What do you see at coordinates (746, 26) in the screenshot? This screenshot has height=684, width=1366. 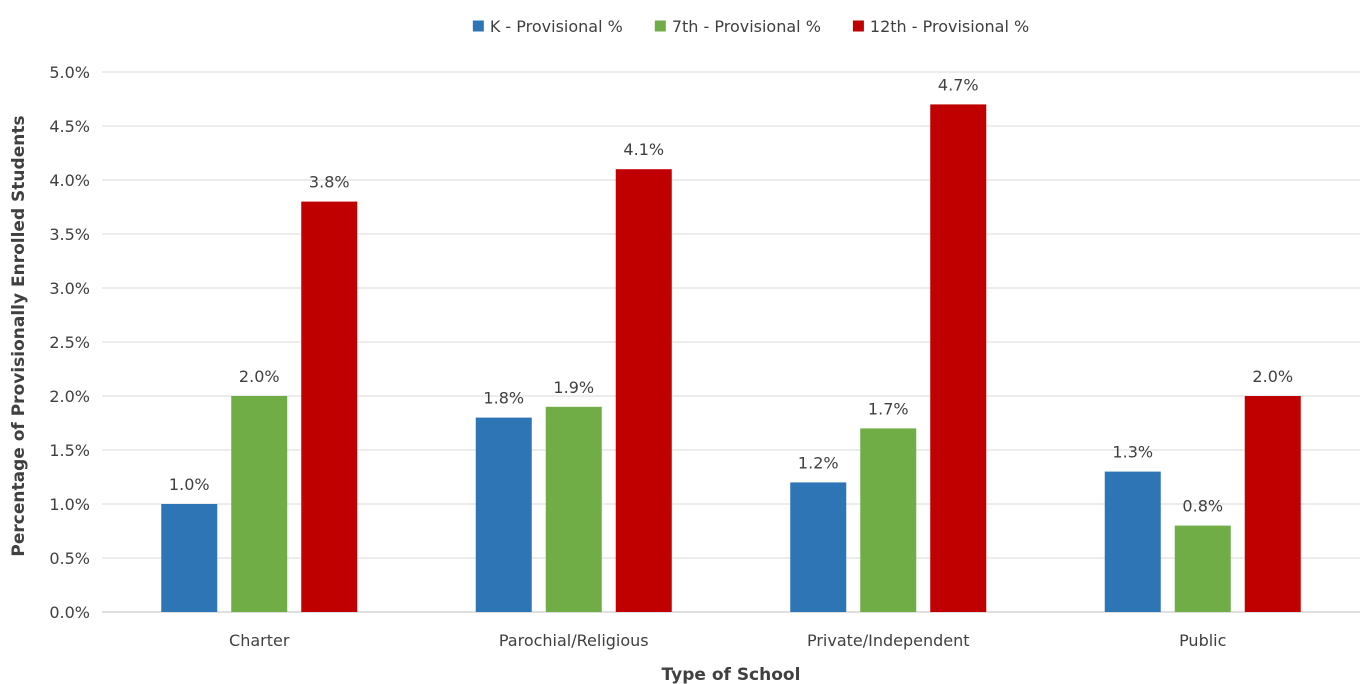 I see `legend-label: 7th - Provisional %` at bounding box center [746, 26].